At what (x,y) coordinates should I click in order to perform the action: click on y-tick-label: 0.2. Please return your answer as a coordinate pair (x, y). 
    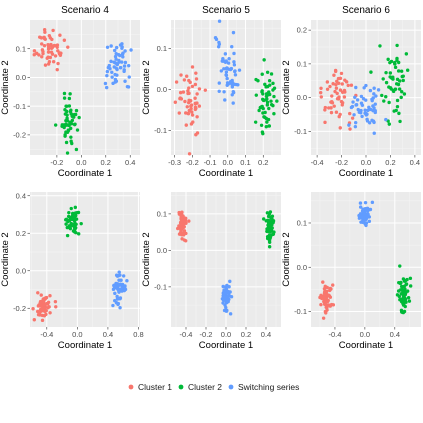
    Looking at the image, I should click on (302, 30).